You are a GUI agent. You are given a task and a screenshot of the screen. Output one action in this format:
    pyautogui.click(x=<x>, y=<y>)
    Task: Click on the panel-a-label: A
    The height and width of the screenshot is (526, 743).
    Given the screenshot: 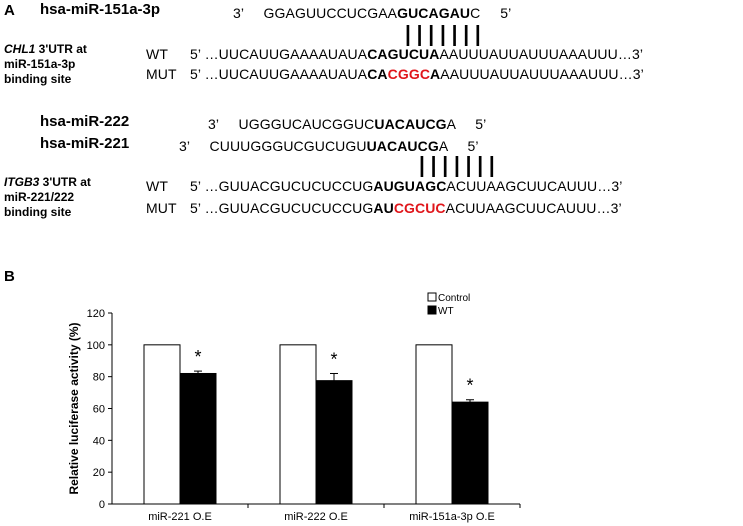 What is the action you would take?
    pyautogui.click(x=9, y=10)
    